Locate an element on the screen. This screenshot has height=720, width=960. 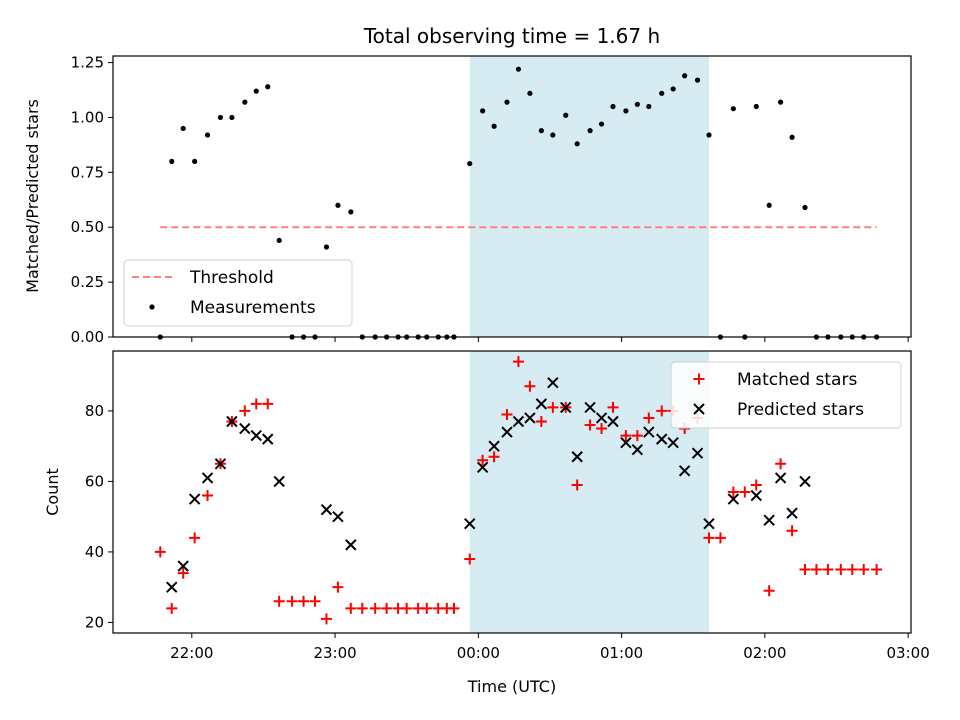
legend-box is located at coordinates (786, 395).